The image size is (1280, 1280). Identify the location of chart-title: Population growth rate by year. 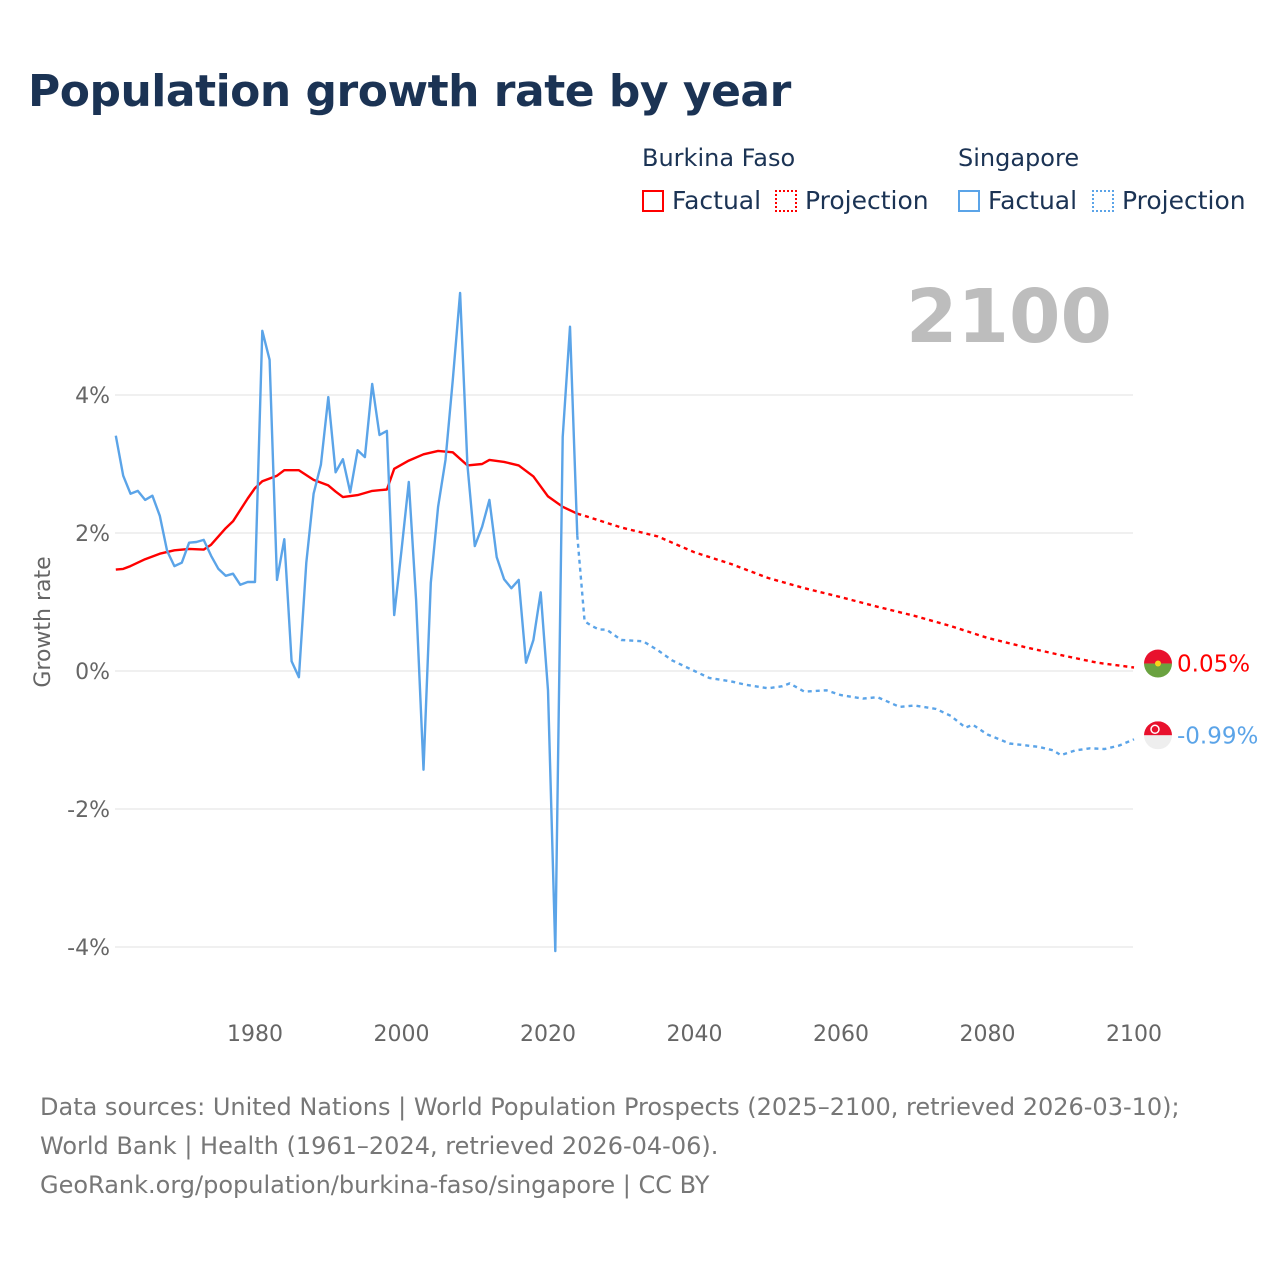
(409, 91).